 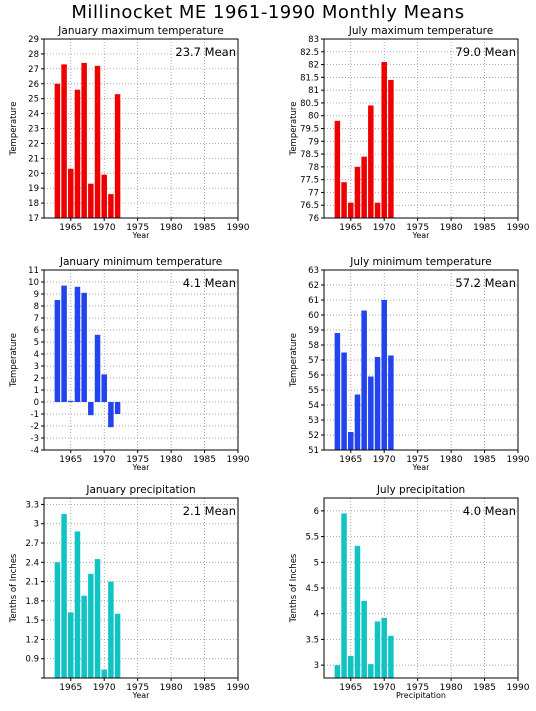 I want to click on y-tick-label: 0, so click(x=36, y=403).